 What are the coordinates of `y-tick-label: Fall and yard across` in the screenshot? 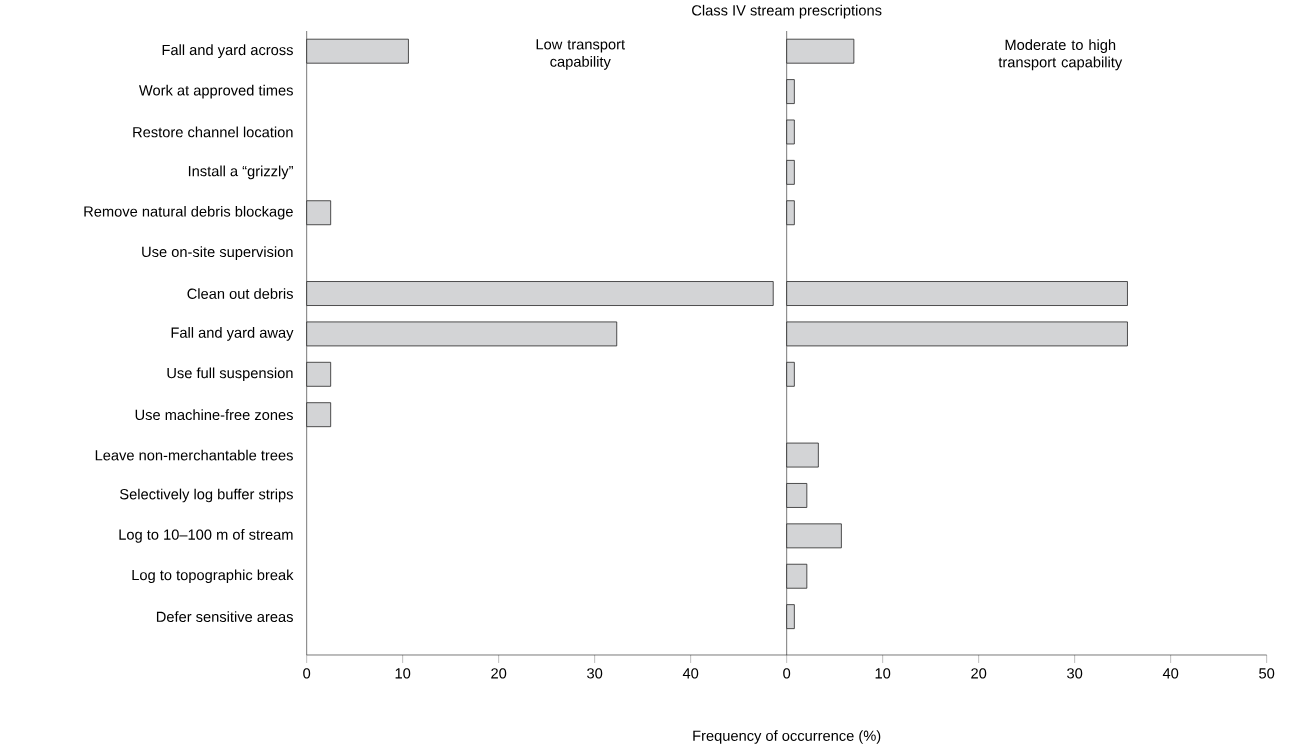 It's located at (227, 51).